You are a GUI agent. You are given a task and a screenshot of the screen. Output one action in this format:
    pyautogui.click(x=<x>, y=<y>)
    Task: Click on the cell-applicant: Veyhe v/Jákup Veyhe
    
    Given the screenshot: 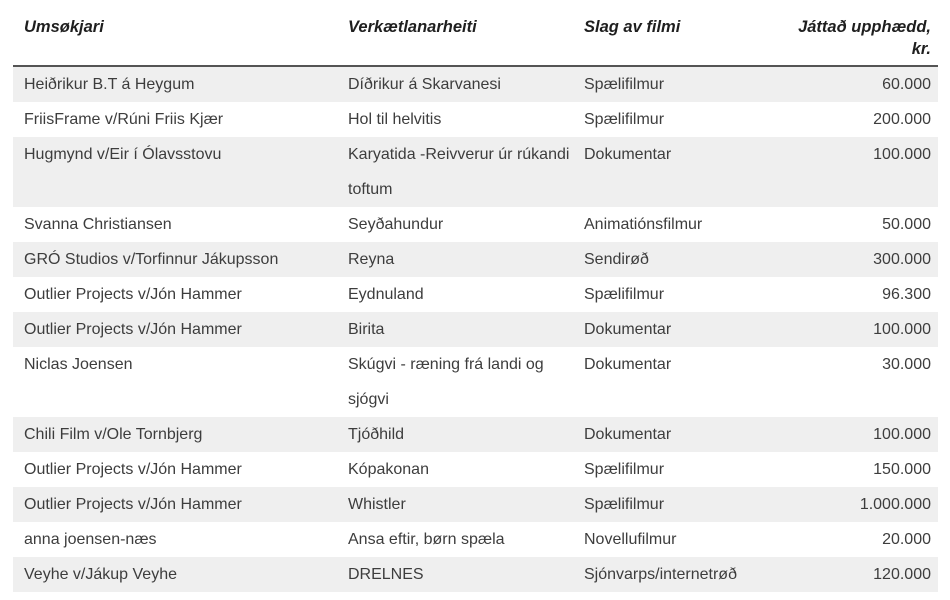 What is the action you would take?
    pyautogui.click(x=100, y=574)
    